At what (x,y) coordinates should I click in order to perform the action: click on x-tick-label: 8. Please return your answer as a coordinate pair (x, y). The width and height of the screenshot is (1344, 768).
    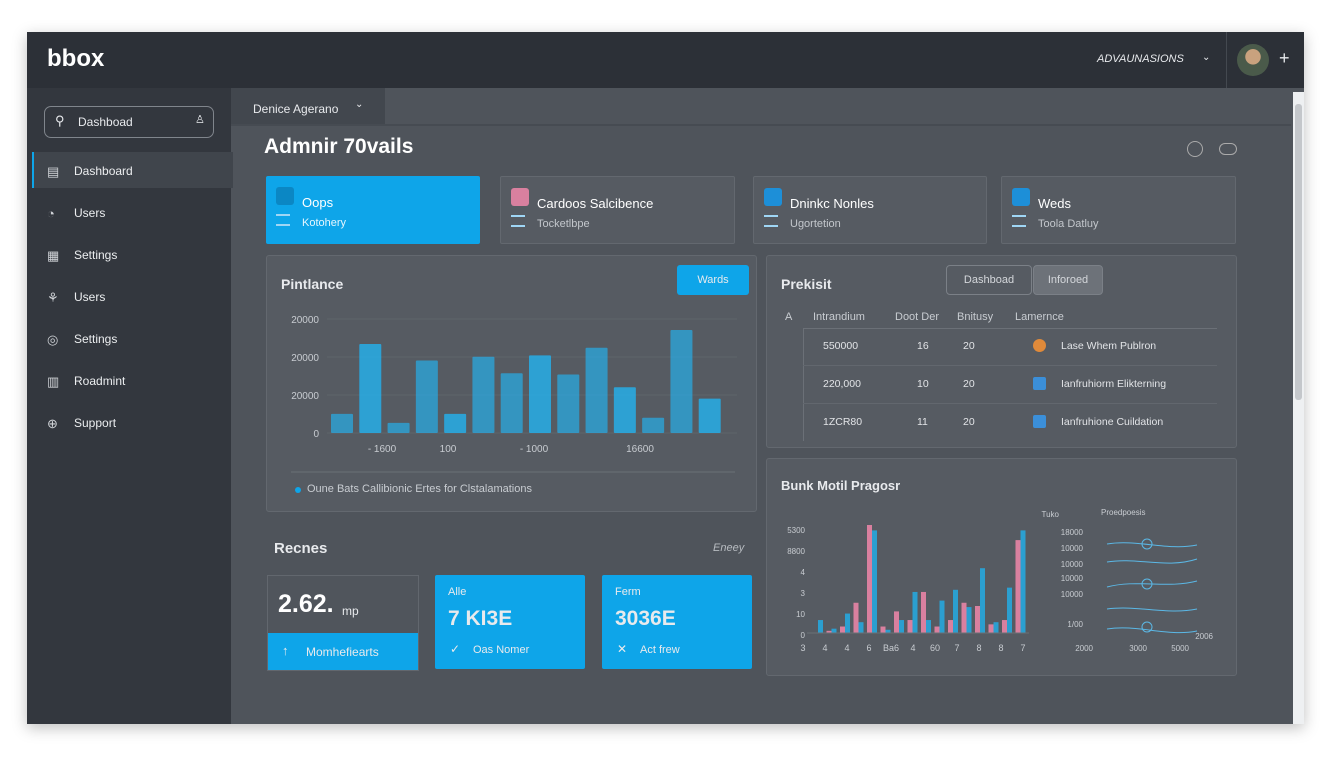
    Looking at the image, I should click on (978, 648).